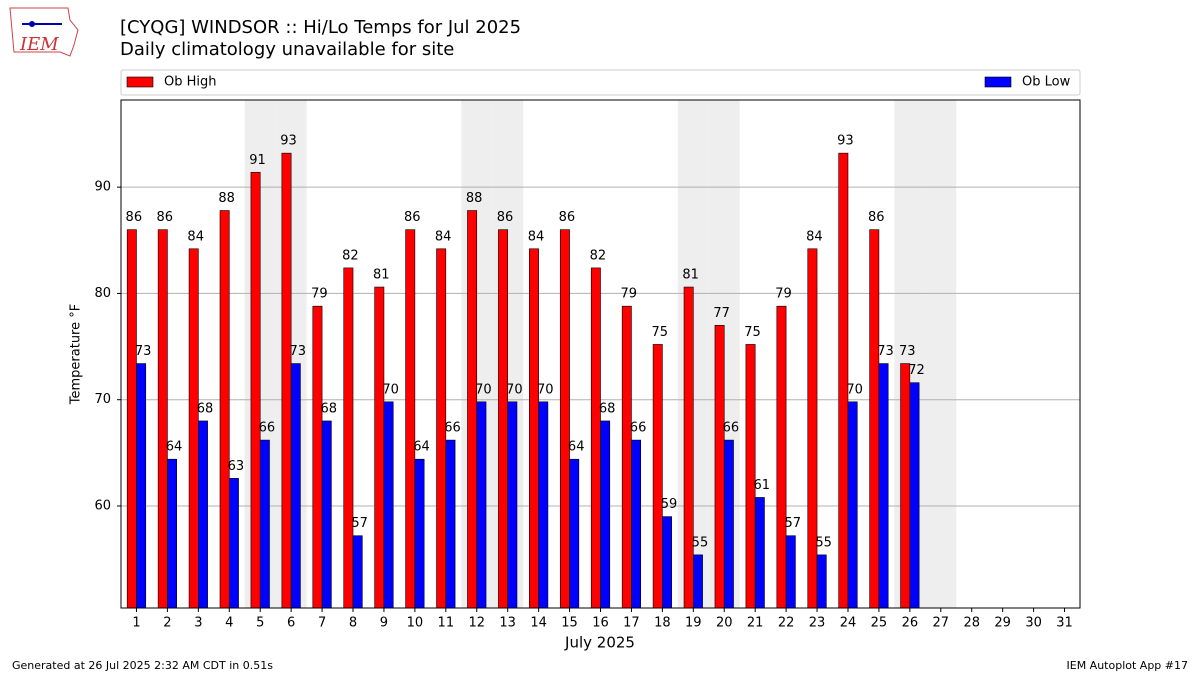  I want to click on y-tick-label: 90, so click(102, 187).